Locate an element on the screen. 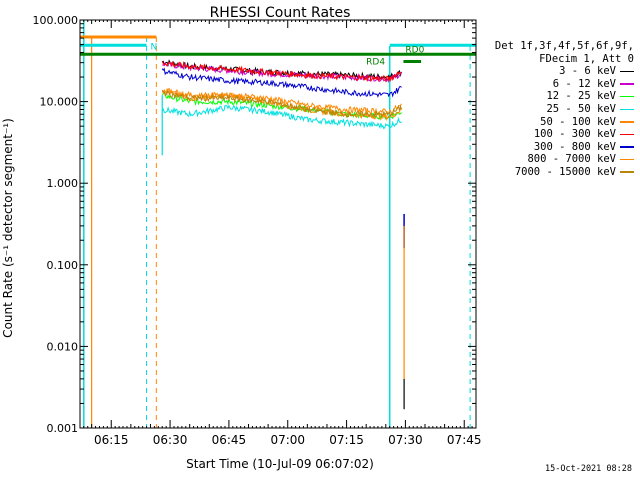  legend-entry-label: 7000 - 15000 keV is located at coordinates (565, 171).